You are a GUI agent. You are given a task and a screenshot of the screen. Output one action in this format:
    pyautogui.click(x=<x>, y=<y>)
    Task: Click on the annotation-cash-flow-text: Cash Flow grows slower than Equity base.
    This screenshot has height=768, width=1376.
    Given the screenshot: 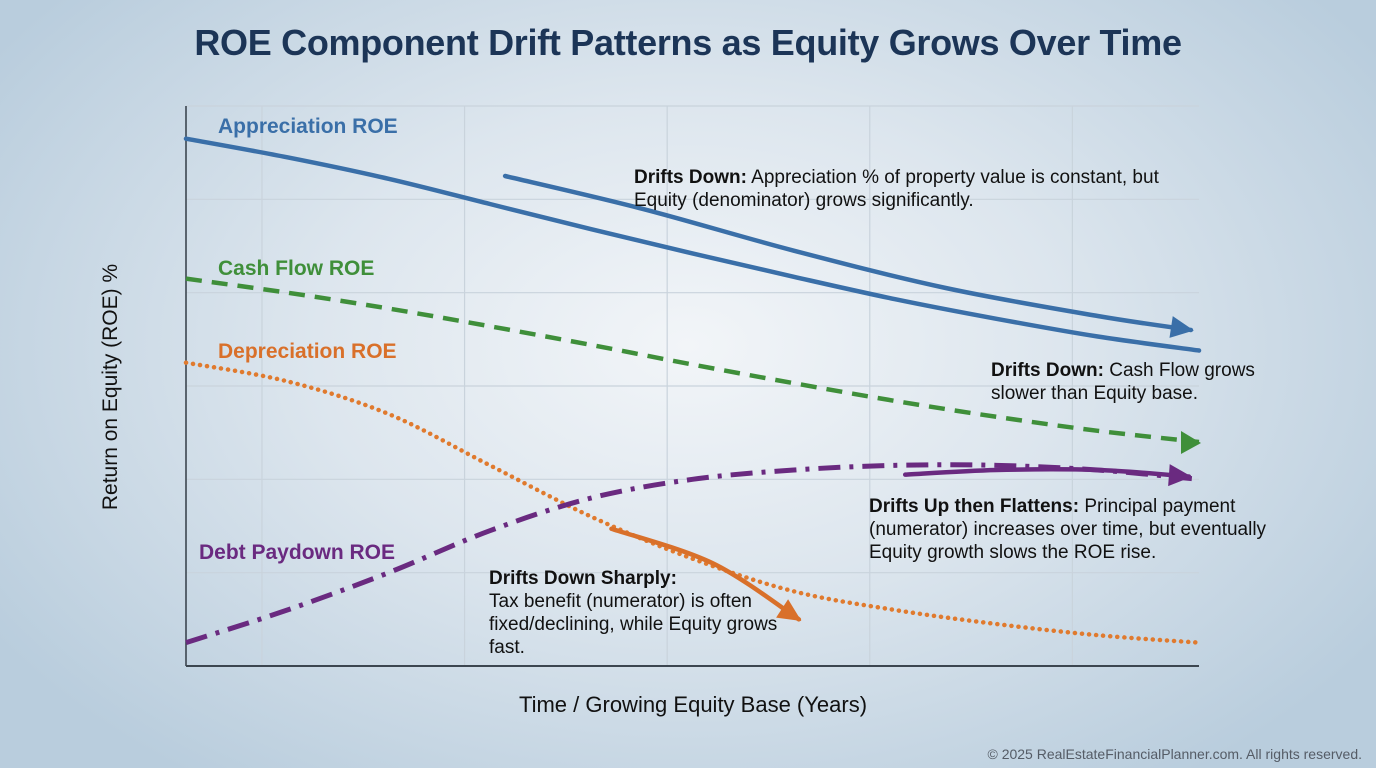 What is the action you would take?
    pyautogui.click(x=1123, y=382)
    